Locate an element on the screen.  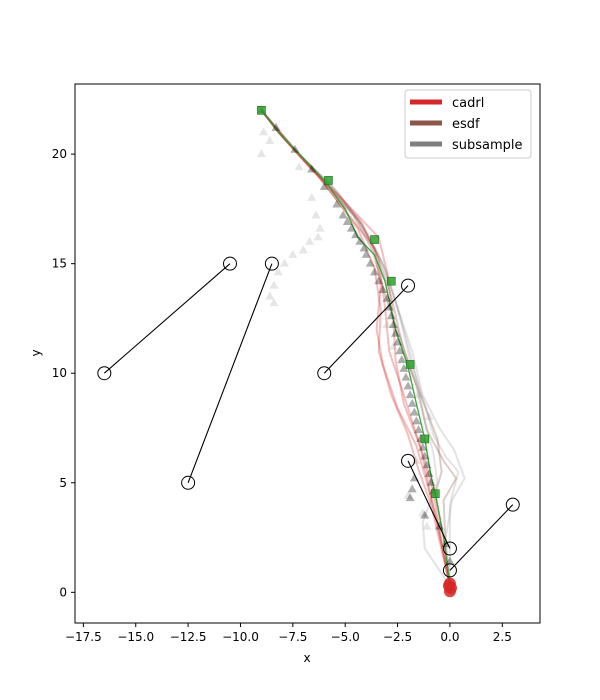
y-tick-label: 10 is located at coordinates (59, 373).